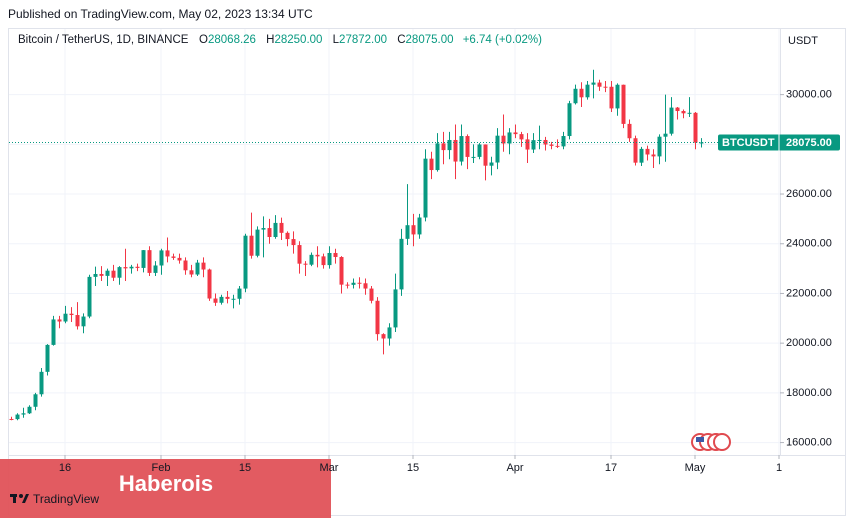 The width and height of the screenshot is (854, 518). I want to click on x-tick-label: 16, so click(65, 468).